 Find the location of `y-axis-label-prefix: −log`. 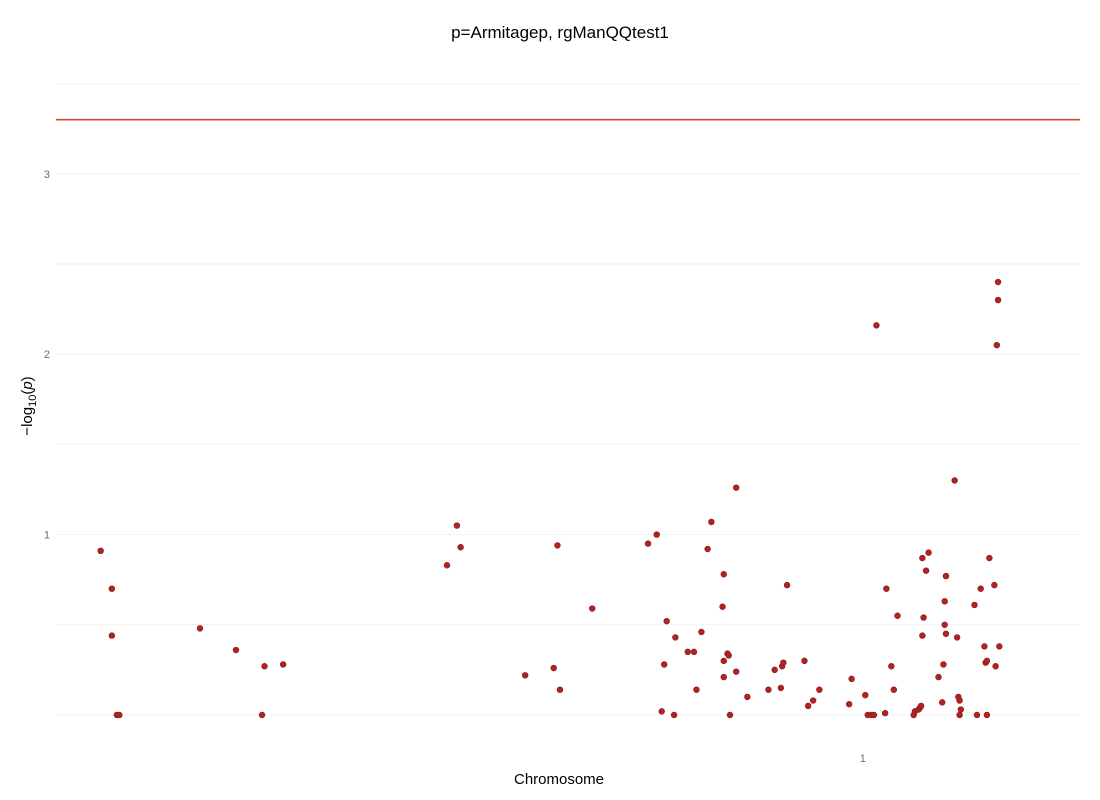

y-axis-label-prefix: −log is located at coordinates (27, 421).